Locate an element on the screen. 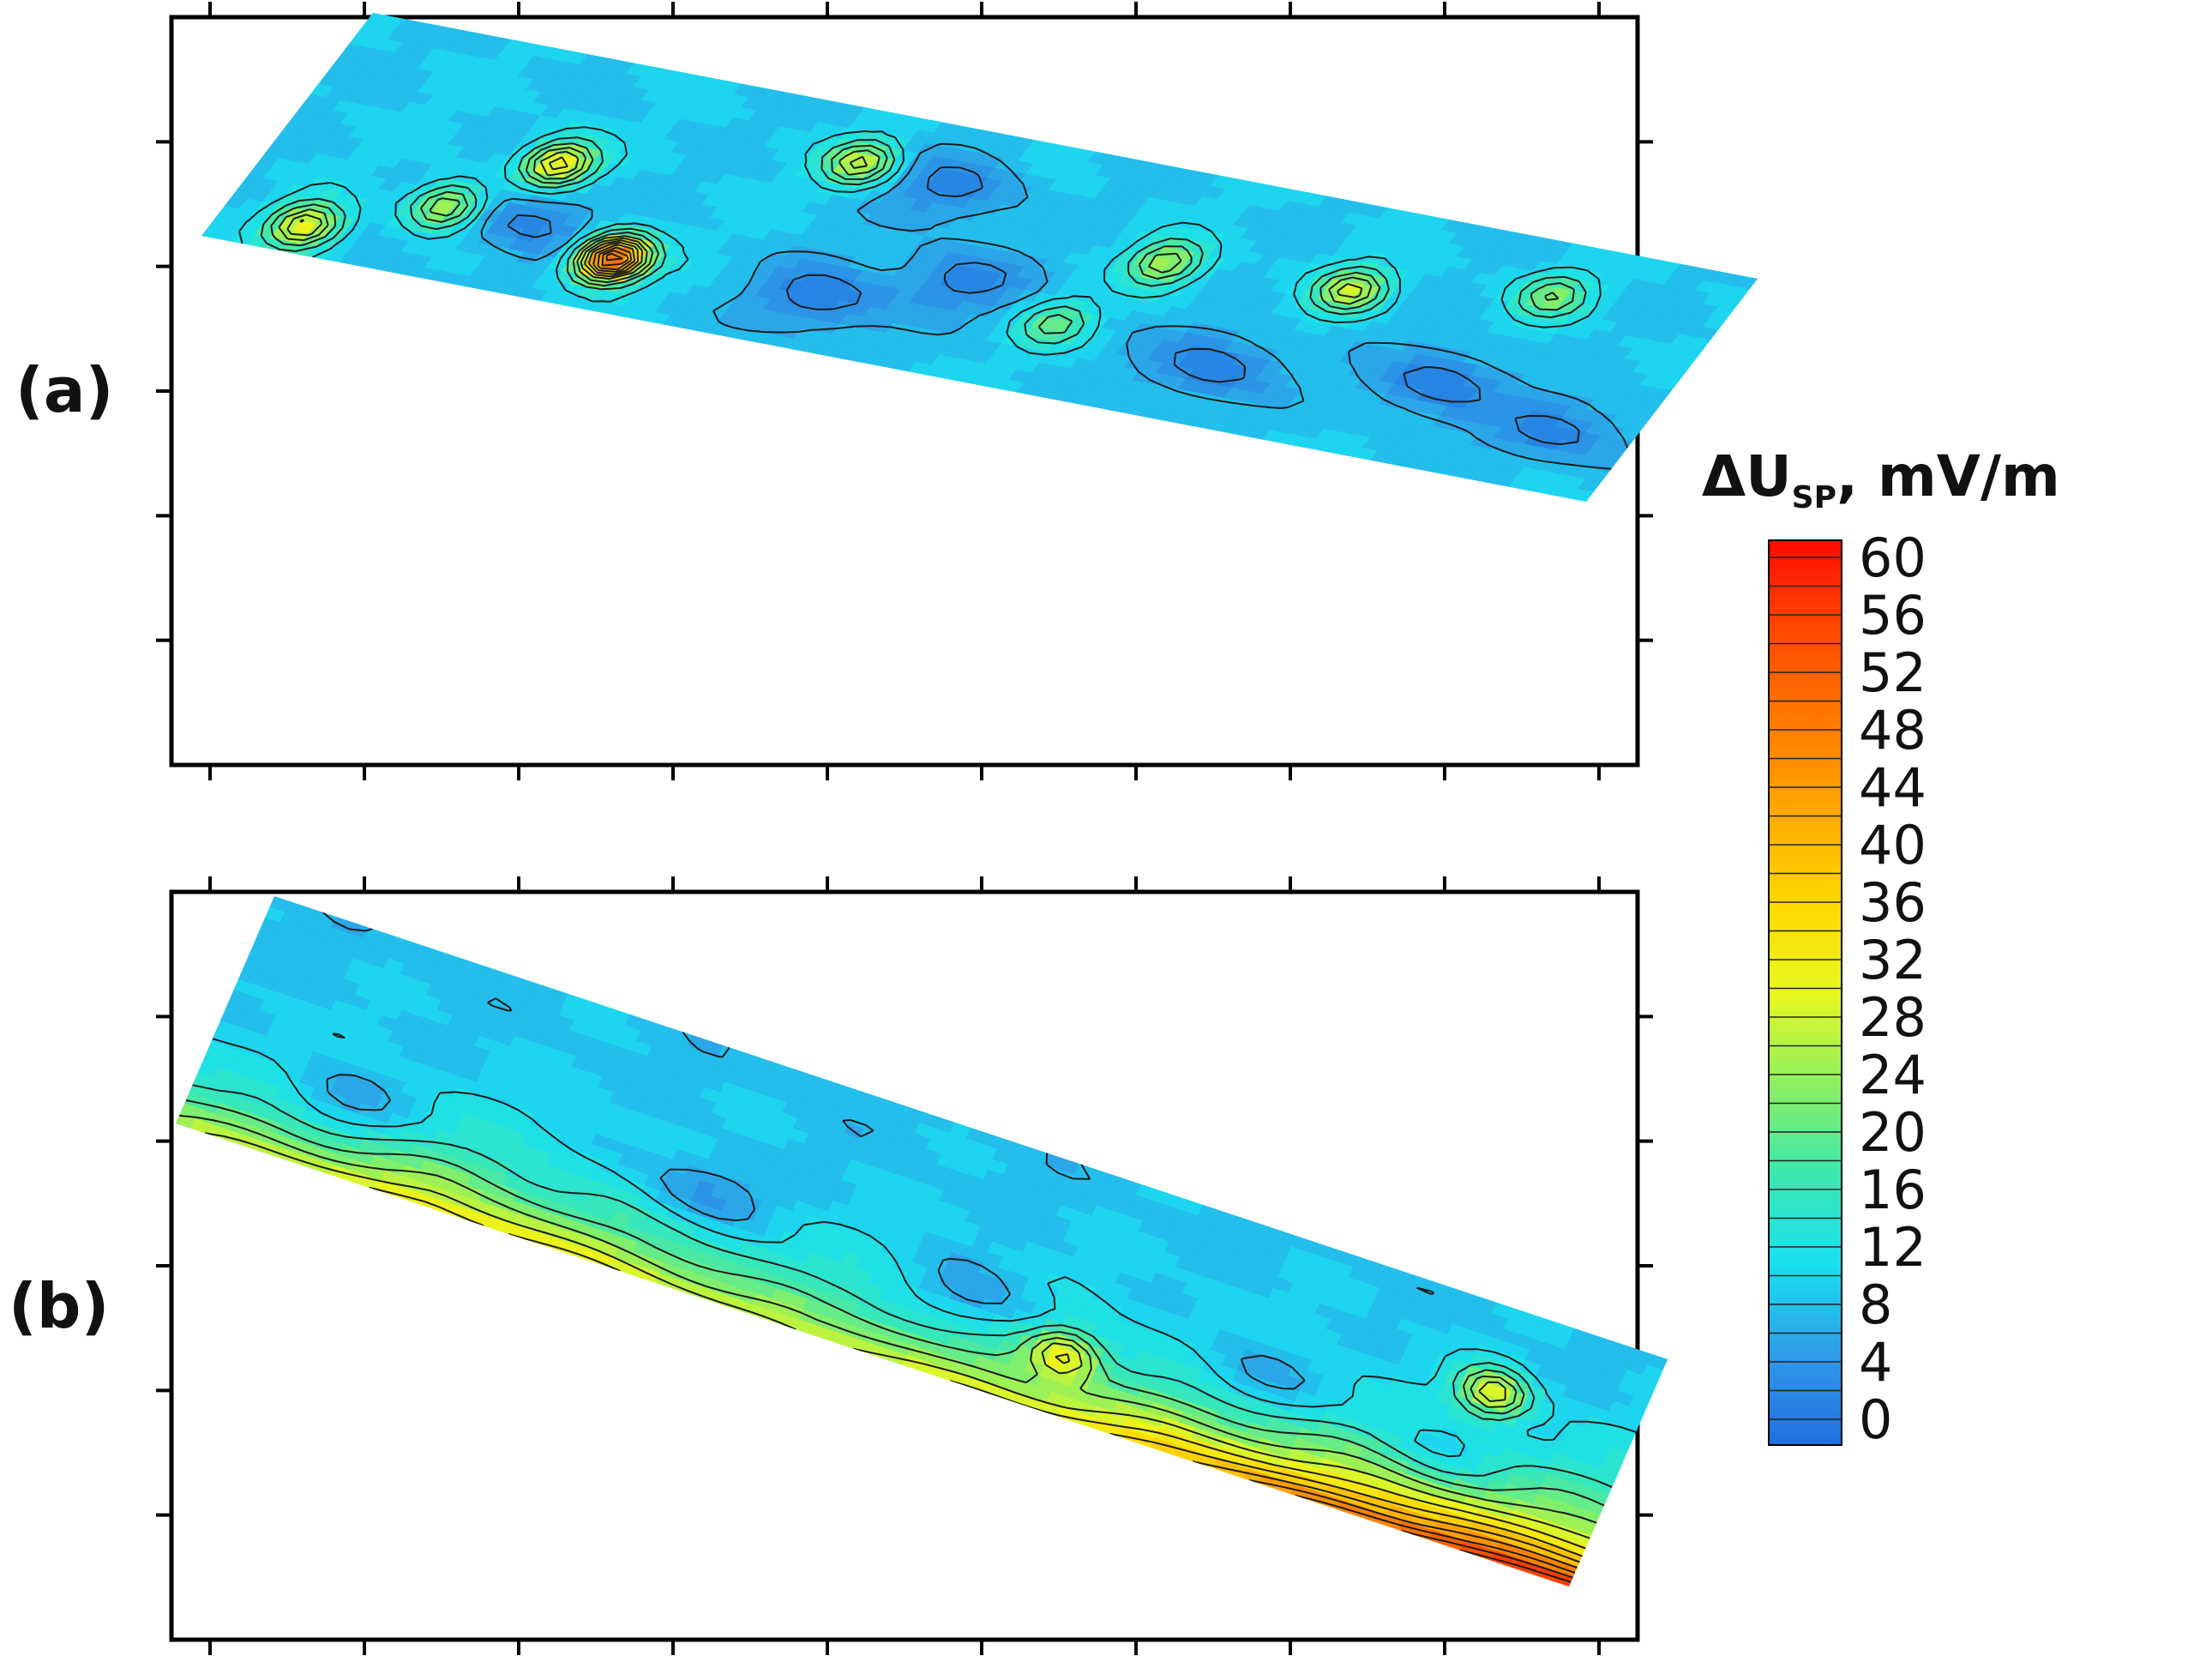 This screenshot has width=2212, height=1668. colorbar-tick-label: 36 is located at coordinates (1893, 902).